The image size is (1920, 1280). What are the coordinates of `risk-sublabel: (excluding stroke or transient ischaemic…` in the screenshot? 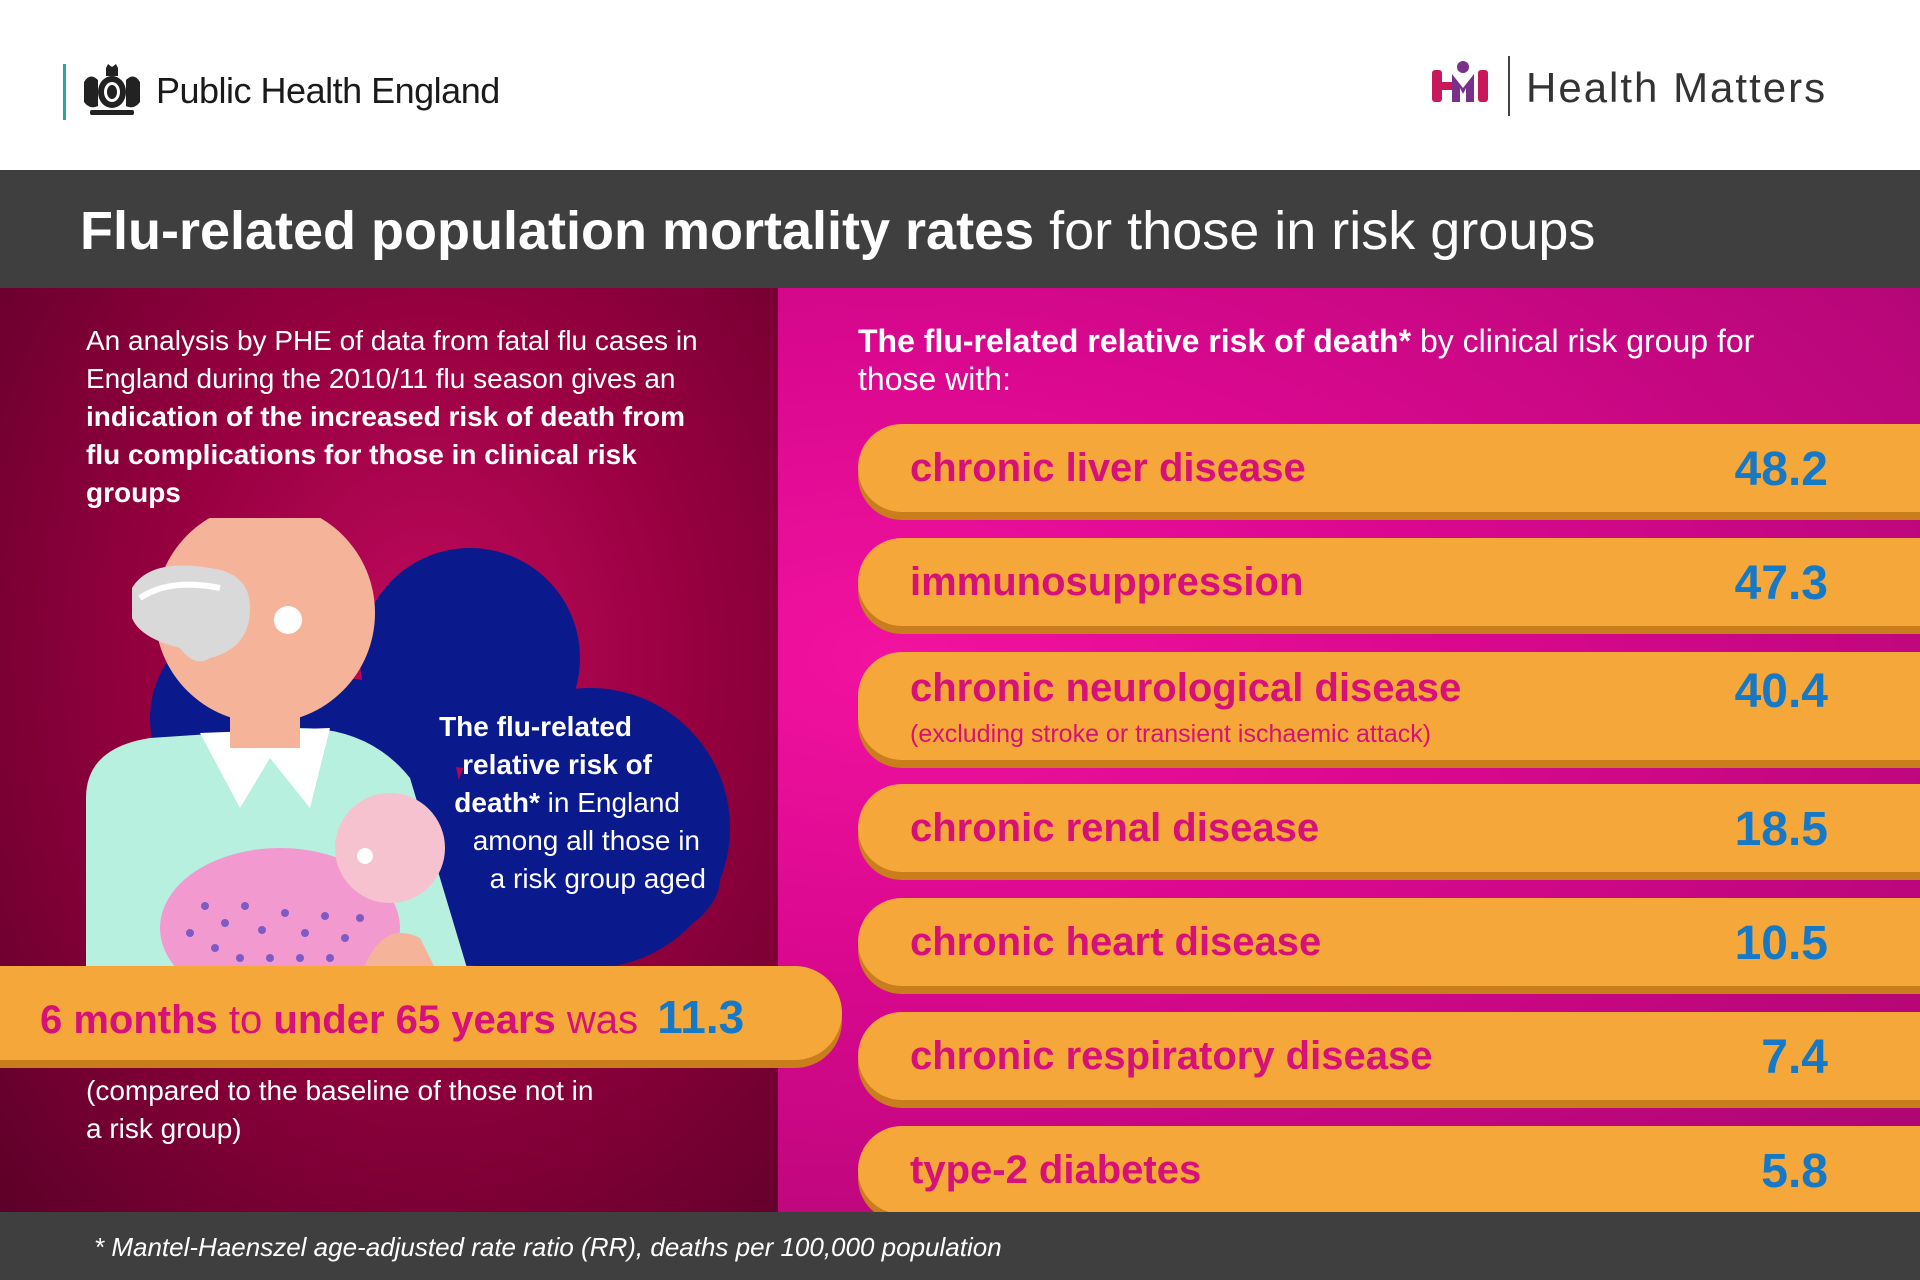 It's located at (1171, 734).